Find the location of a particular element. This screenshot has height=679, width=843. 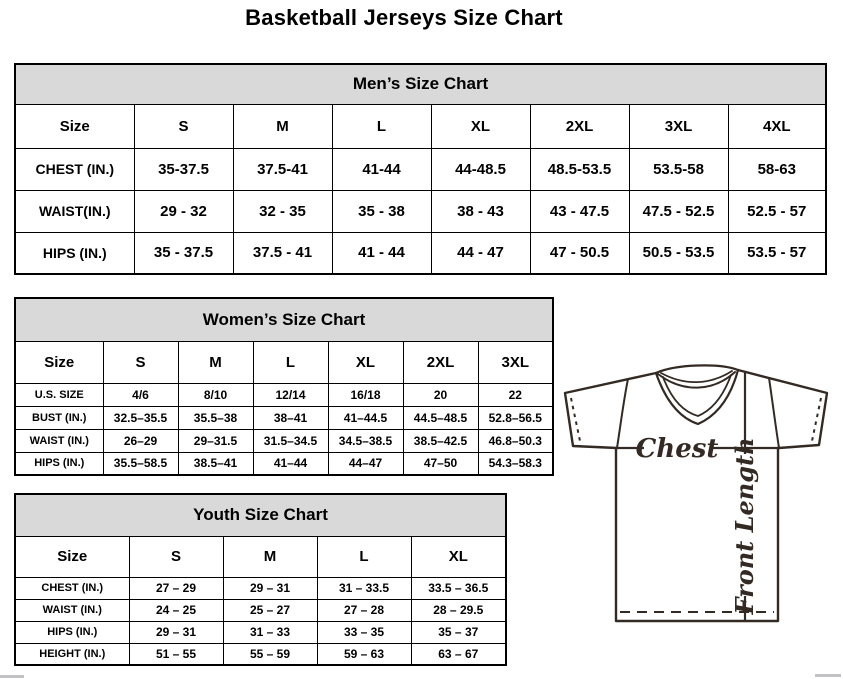

measurement-value-cell: 33.5 – 36.5 is located at coordinates (458, 588).